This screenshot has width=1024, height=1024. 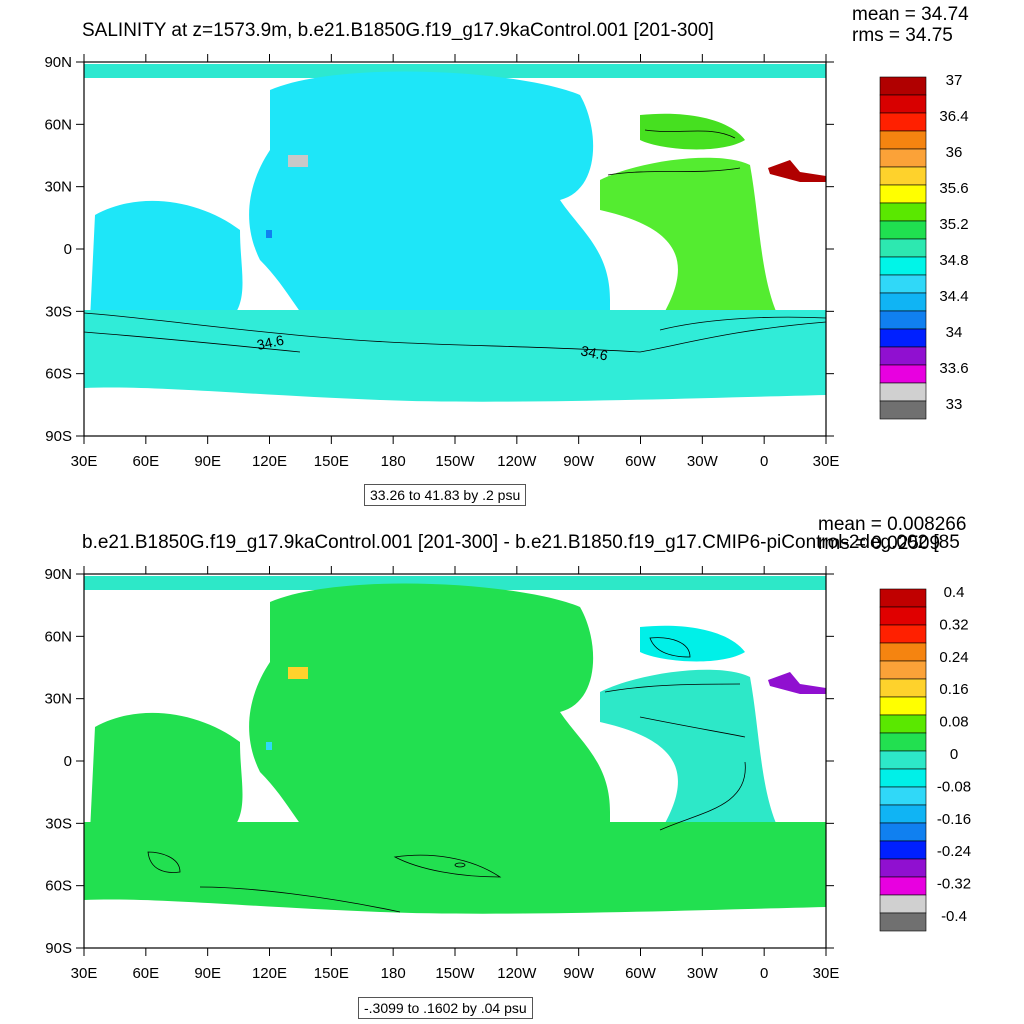 What do you see at coordinates (953, 689) in the screenshot?
I see `colorbar-label: 0.16` at bounding box center [953, 689].